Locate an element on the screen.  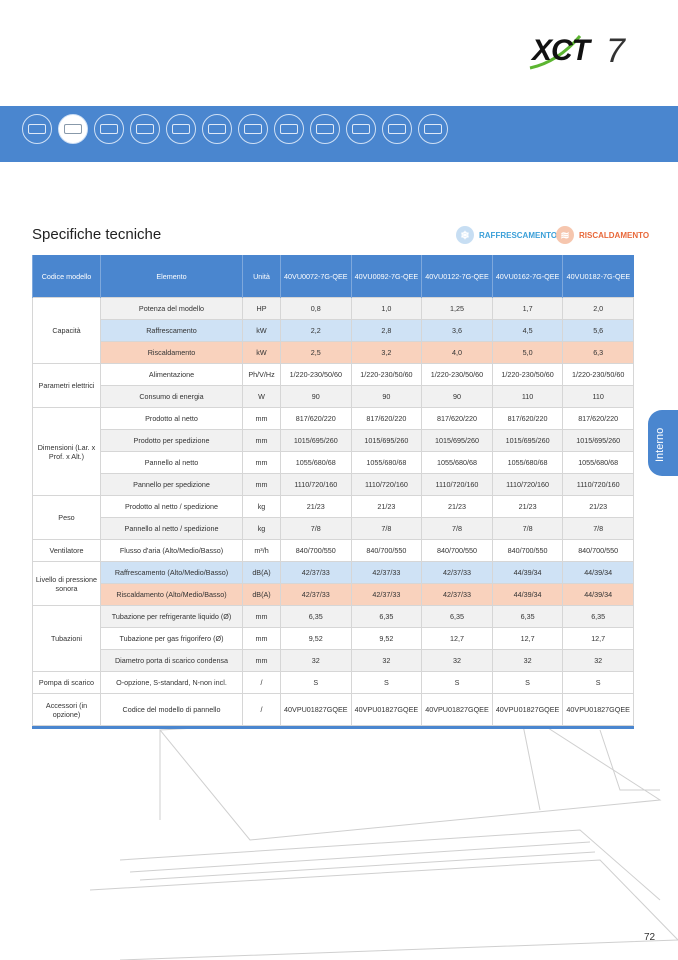
value-cell: 0,8 is located at coordinates (316, 308).